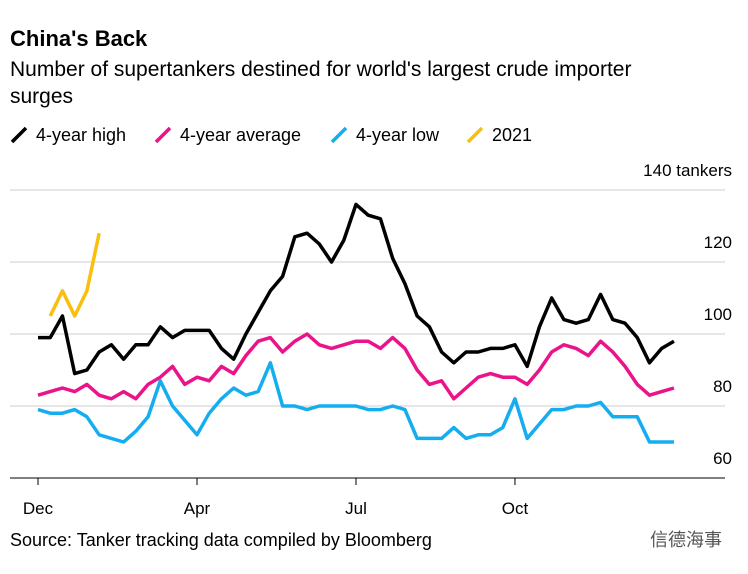 The image size is (748, 574). I want to click on y-tick-label: 140 tankers, so click(687, 170).